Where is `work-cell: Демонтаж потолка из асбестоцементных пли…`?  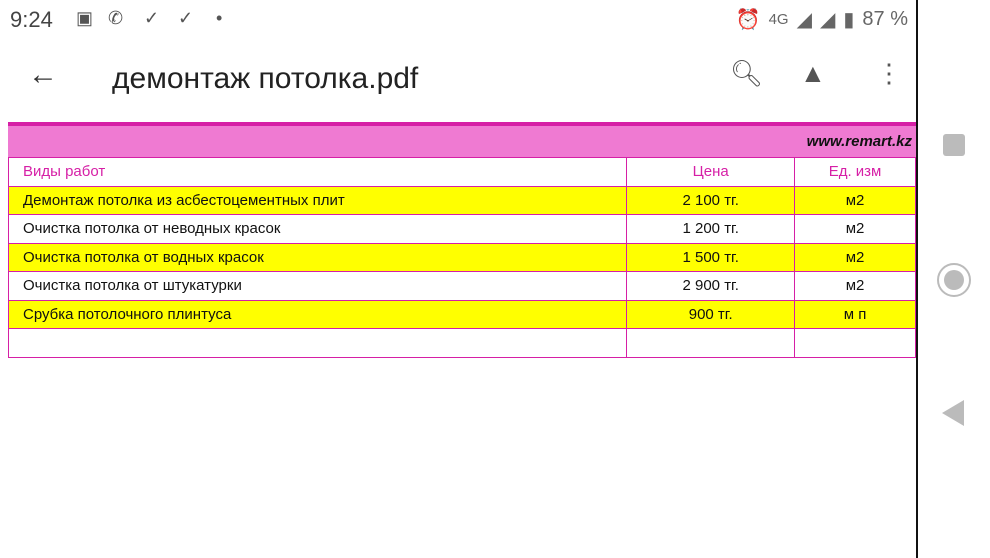 work-cell: Демонтаж потолка из асбестоцементных пли… is located at coordinates (317, 200).